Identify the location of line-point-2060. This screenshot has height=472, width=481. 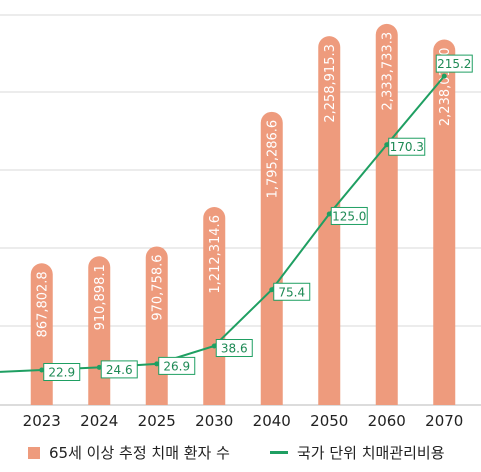
(387, 145).